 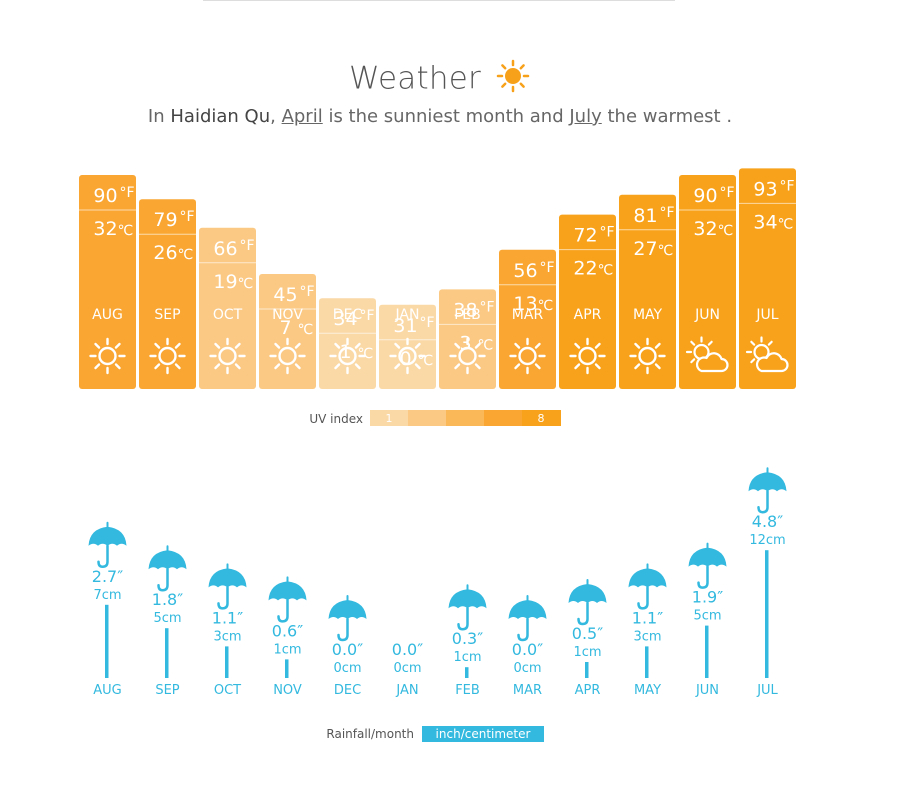 What do you see at coordinates (225, 282) in the screenshot?
I see `temp-c-label: 19` at bounding box center [225, 282].